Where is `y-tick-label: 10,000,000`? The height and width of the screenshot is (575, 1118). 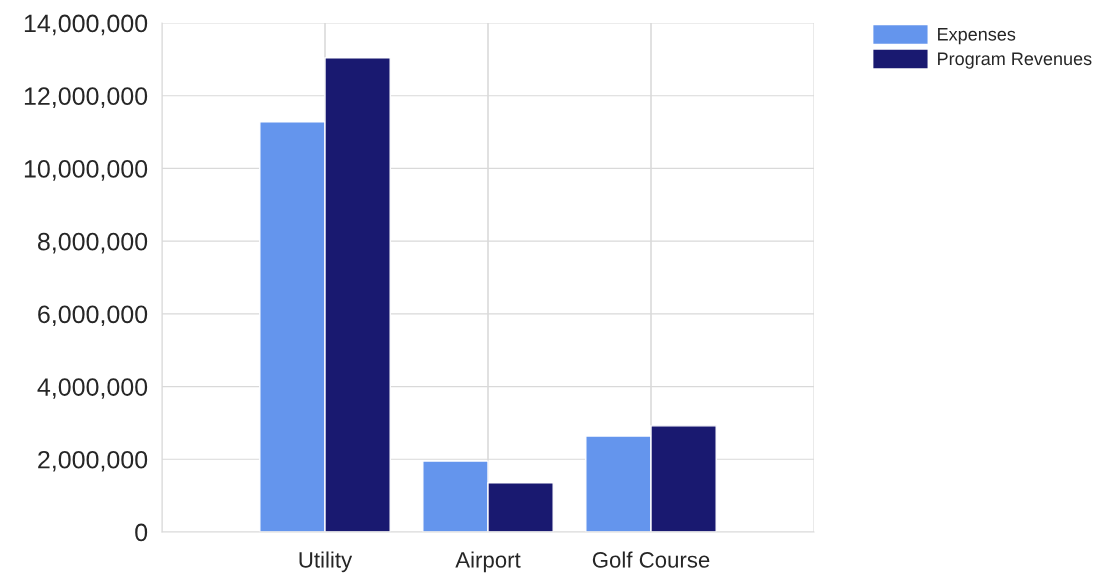
y-tick-label: 10,000,000 is located at coordinates (86, 170).